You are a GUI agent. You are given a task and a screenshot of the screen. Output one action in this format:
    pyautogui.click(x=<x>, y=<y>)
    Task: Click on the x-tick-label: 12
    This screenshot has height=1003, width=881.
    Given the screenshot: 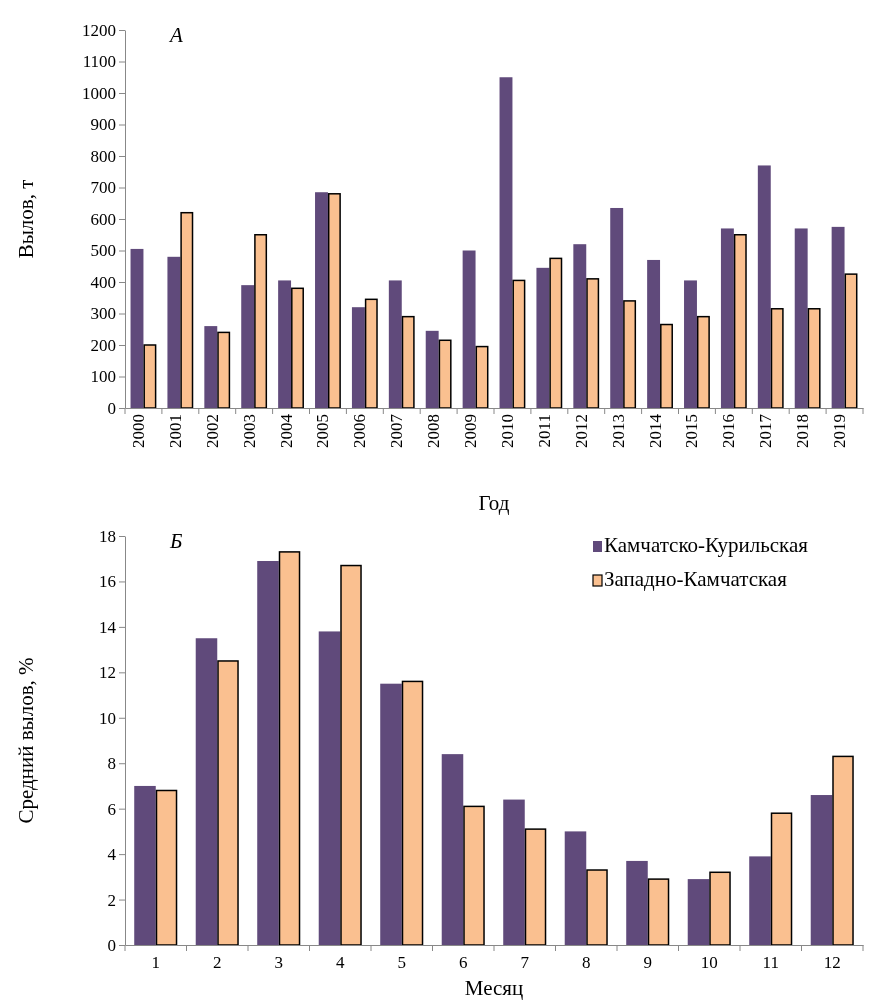 What is the action you would take?
    pyautogui.click(x=832, y=963)
    